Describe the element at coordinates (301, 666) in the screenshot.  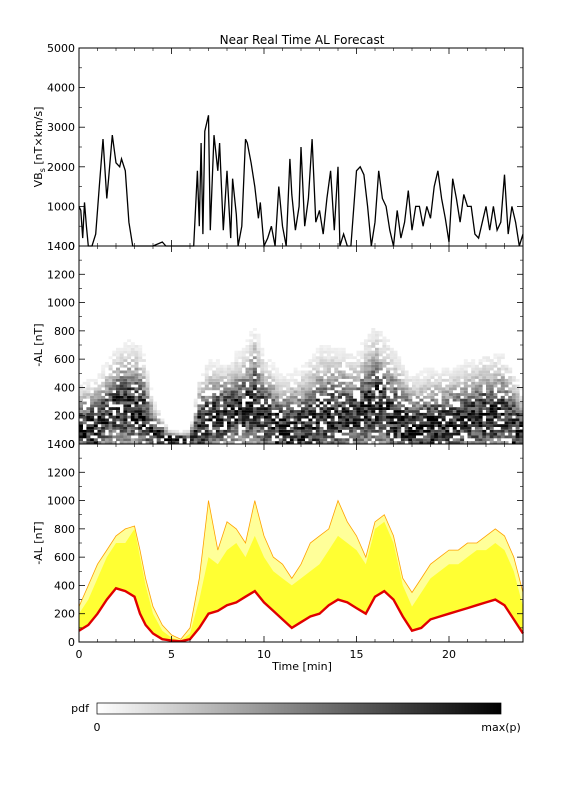
I see `bot-xlabel: Time [min]` at that location.